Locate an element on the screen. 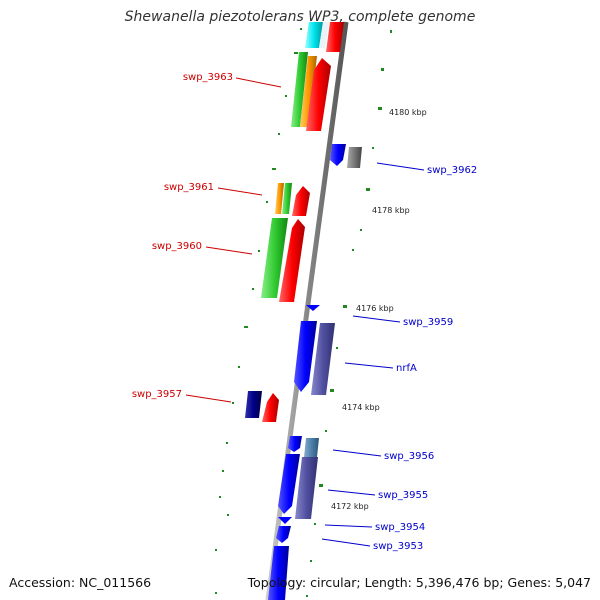 The width and height of the screenshot is (600, 600). tick-label-4176: 4176 kbp is located at coordinates (375, 308).